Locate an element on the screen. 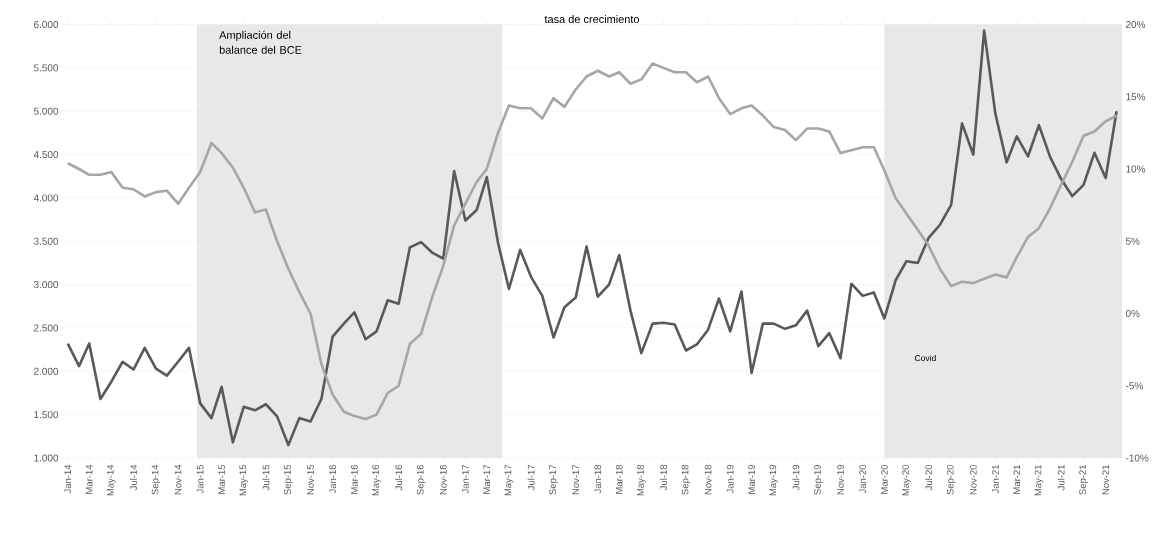 This screenshot has width=1165, height=534. x-tick-label: Jul-21 is located at coordinates (1061, 477).